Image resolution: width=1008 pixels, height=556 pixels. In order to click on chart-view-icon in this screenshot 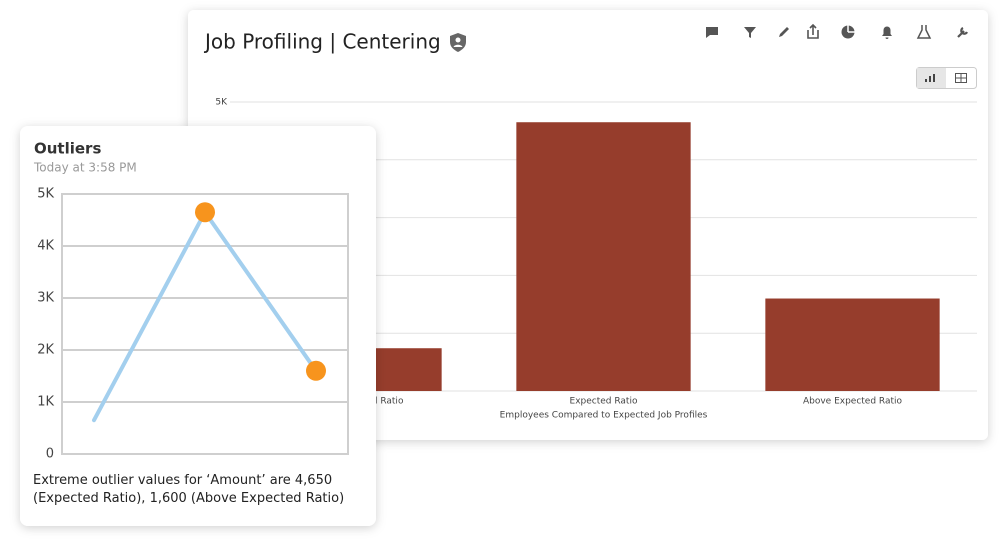, I will do `click(930, 78)`.